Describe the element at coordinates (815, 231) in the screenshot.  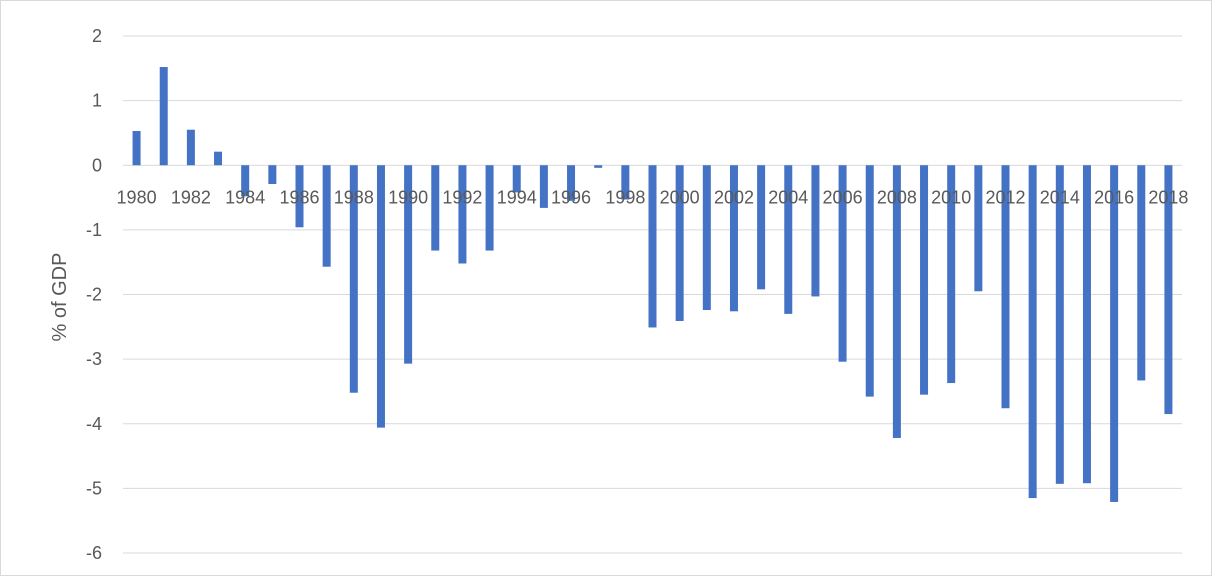
I see `bar-2005` at that location.